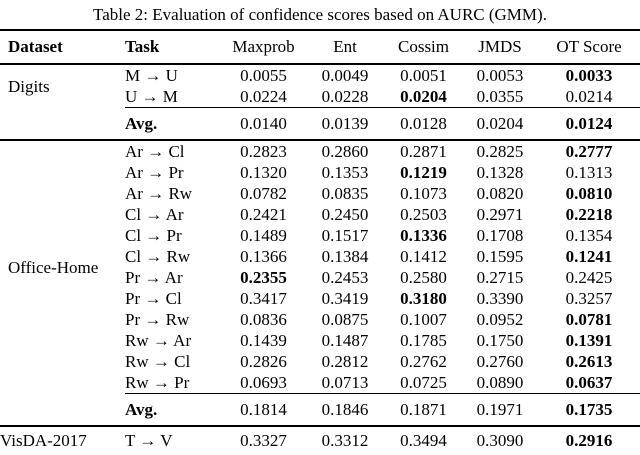 Image resolution: width=640 pixels, height=455 pixels. What do you see at coordinates (345, 319) in the screenshot?
I see `value-cell: 0.0875` at bounding box center [345, 319].